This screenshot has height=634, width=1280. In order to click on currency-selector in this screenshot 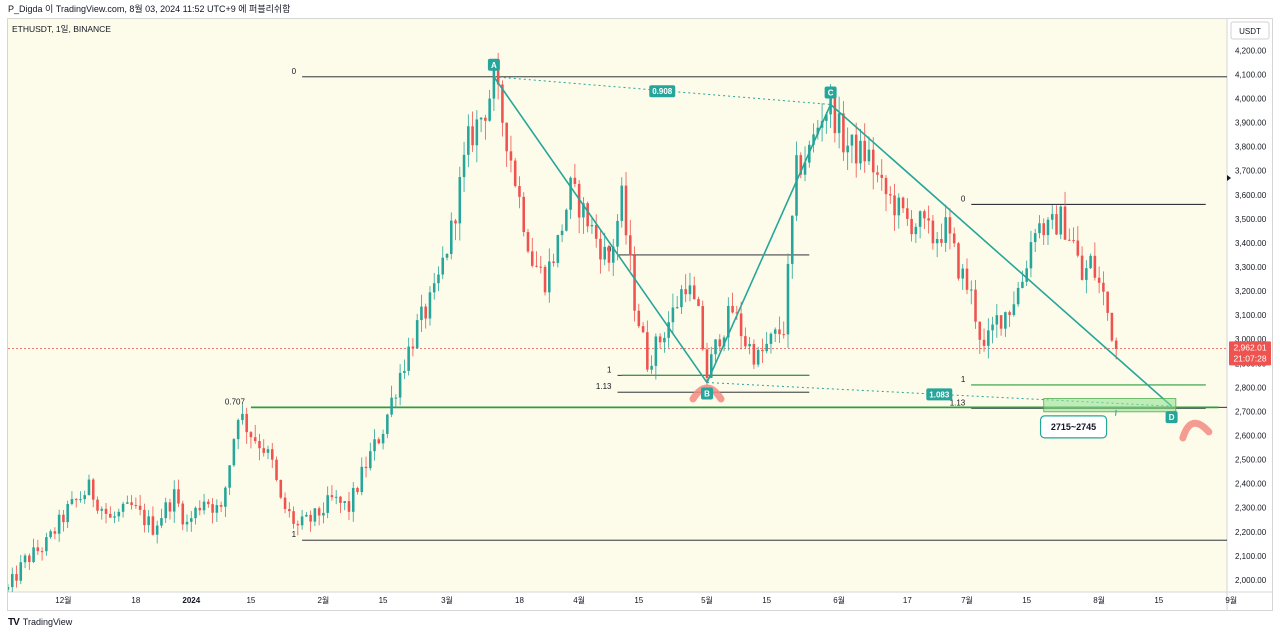, I will do `click(1250, 30)`.